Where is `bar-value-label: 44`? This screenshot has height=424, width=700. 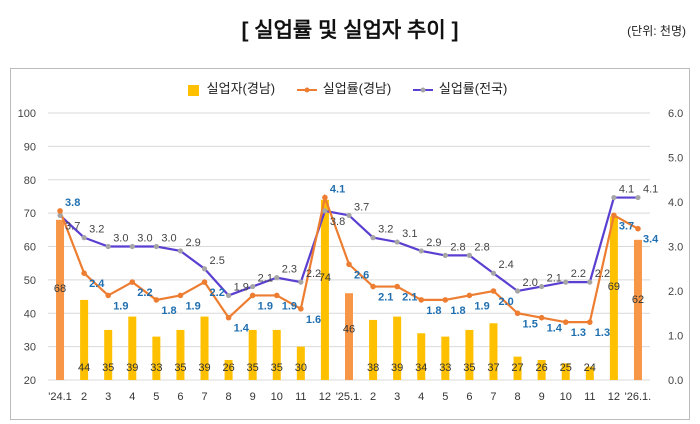 bar-value-label: 44 is located at coordinates (84, 368).